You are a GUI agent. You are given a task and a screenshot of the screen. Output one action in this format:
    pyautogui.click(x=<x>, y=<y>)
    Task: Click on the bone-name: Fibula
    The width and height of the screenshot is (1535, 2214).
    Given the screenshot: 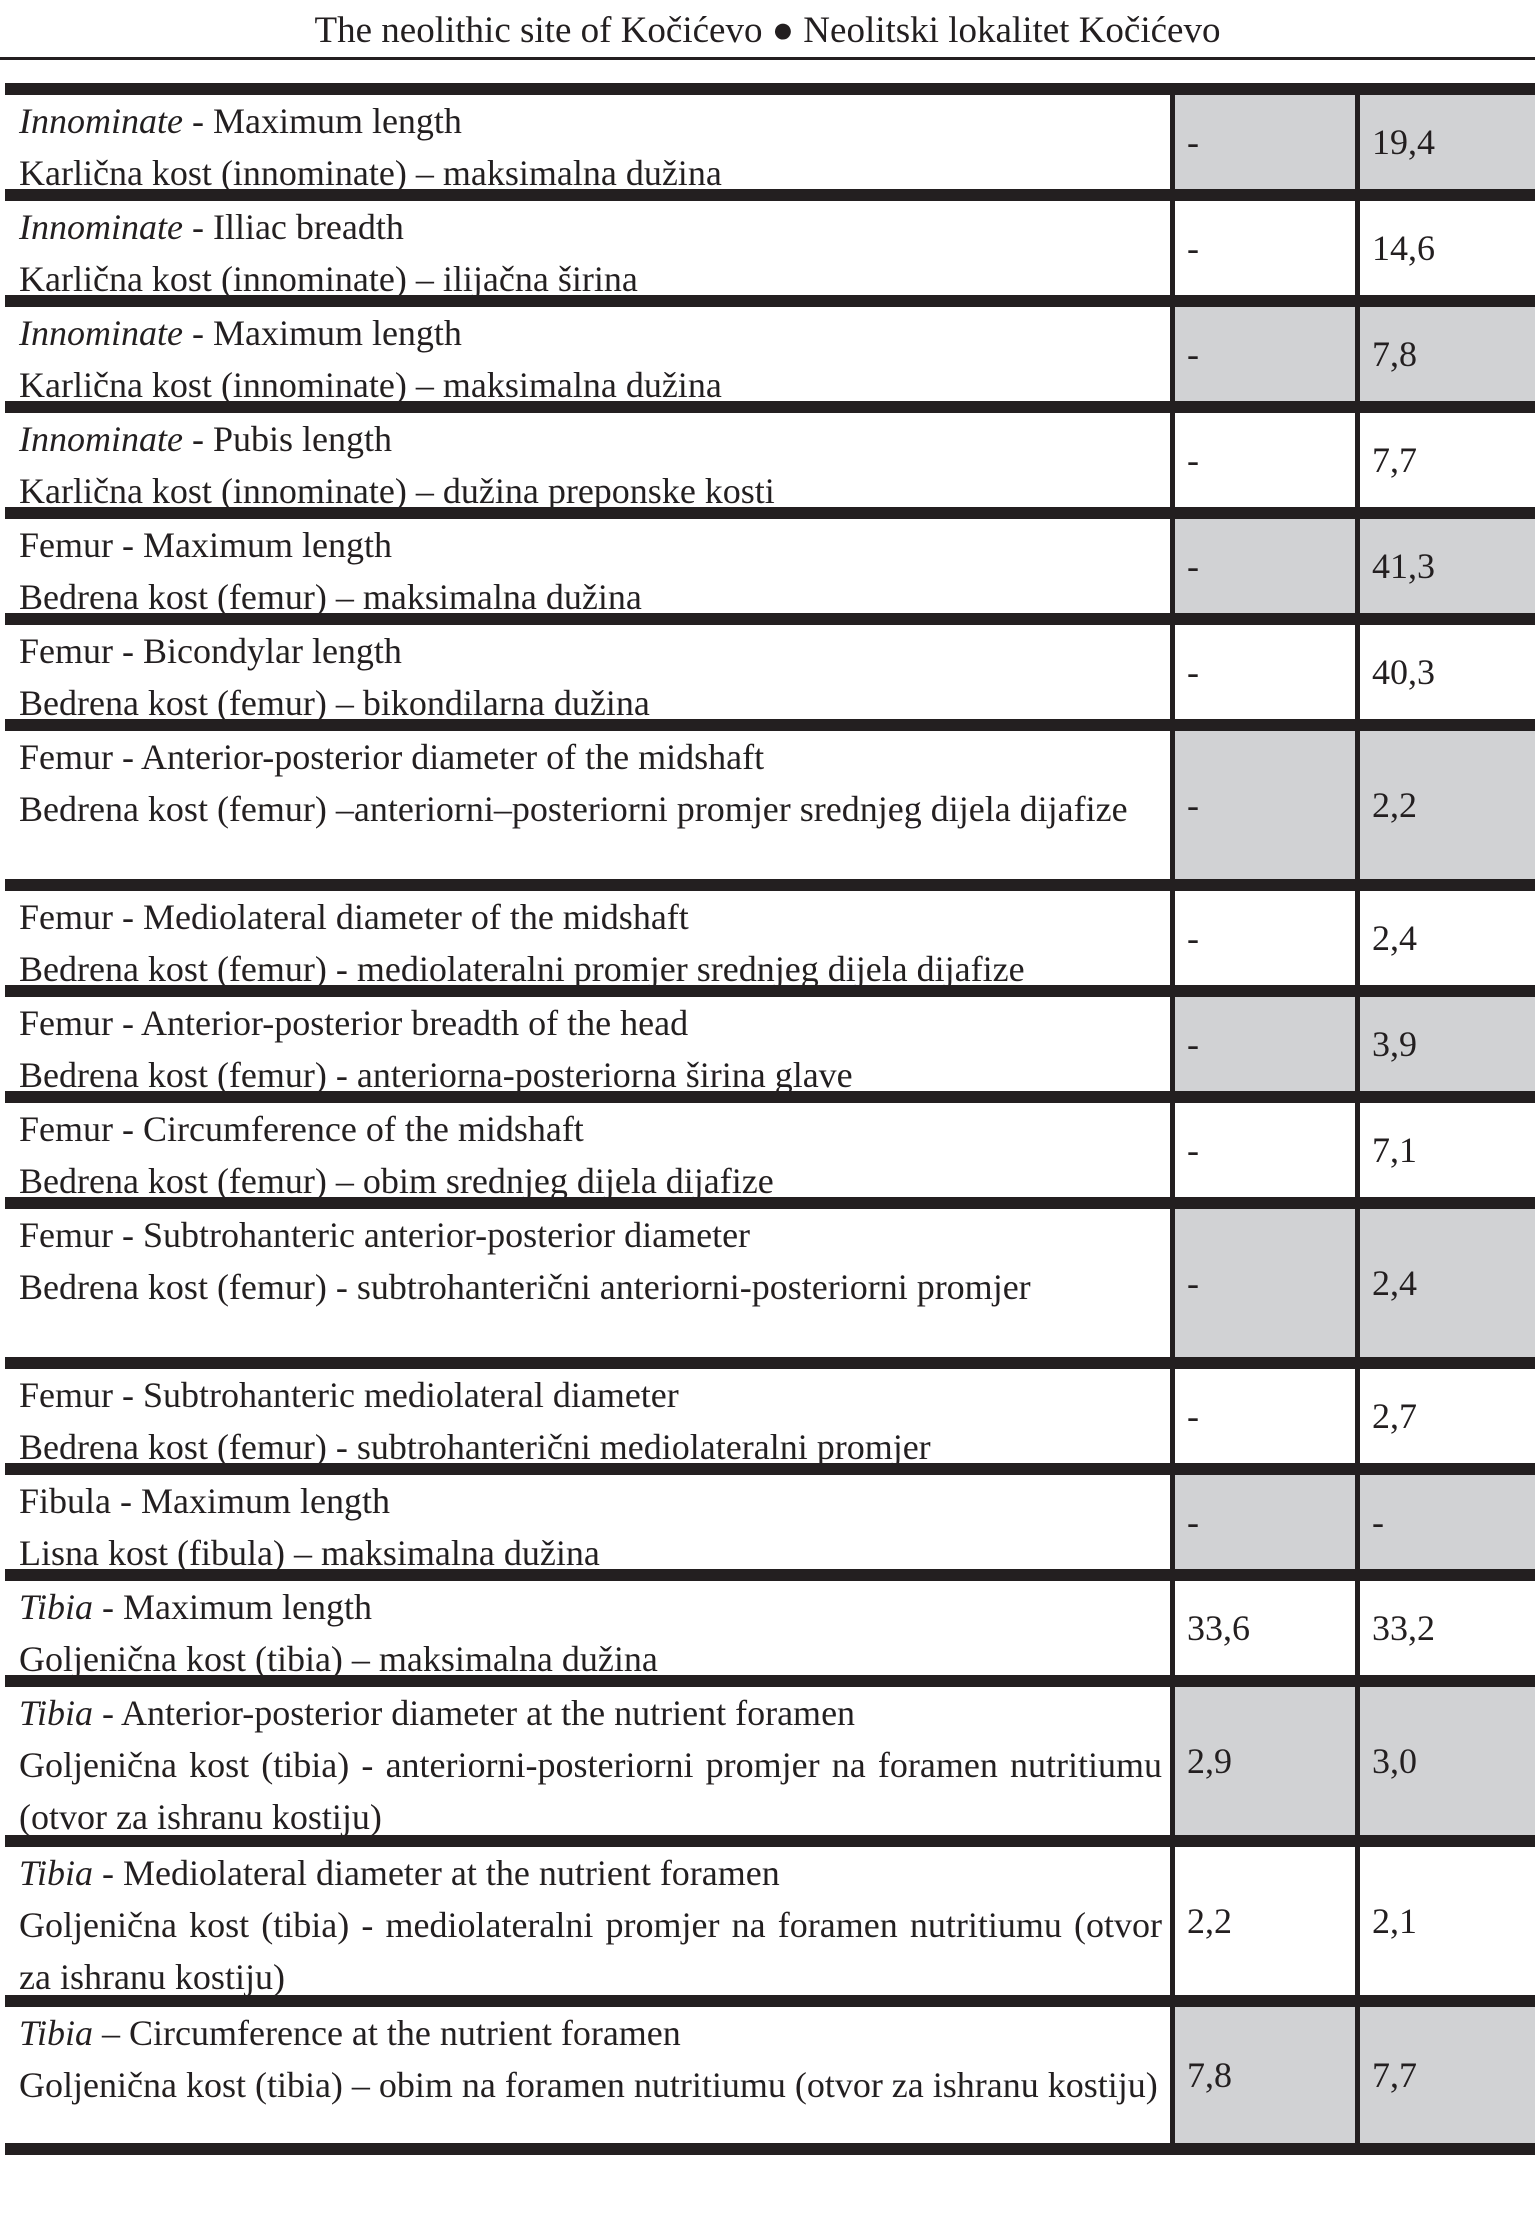 What is the action you would take?
    pyautogui.click(x=65, y=1501)
    